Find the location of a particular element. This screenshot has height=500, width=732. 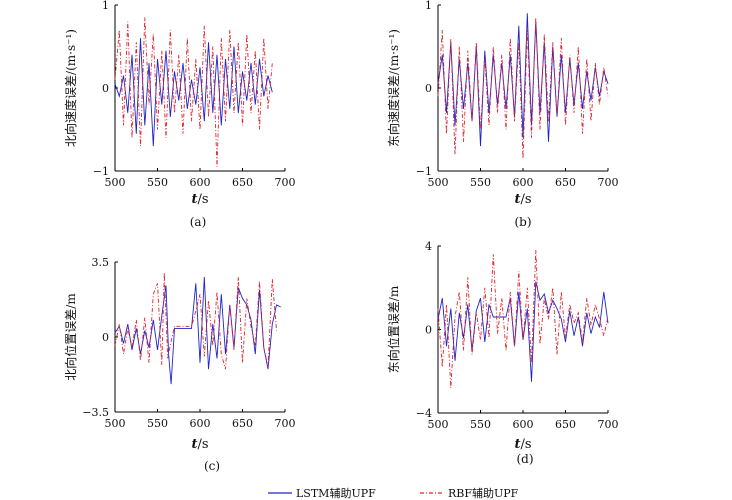

legend-lstm-label: LSTM辅助UPF is located at coordinates (336, 493).